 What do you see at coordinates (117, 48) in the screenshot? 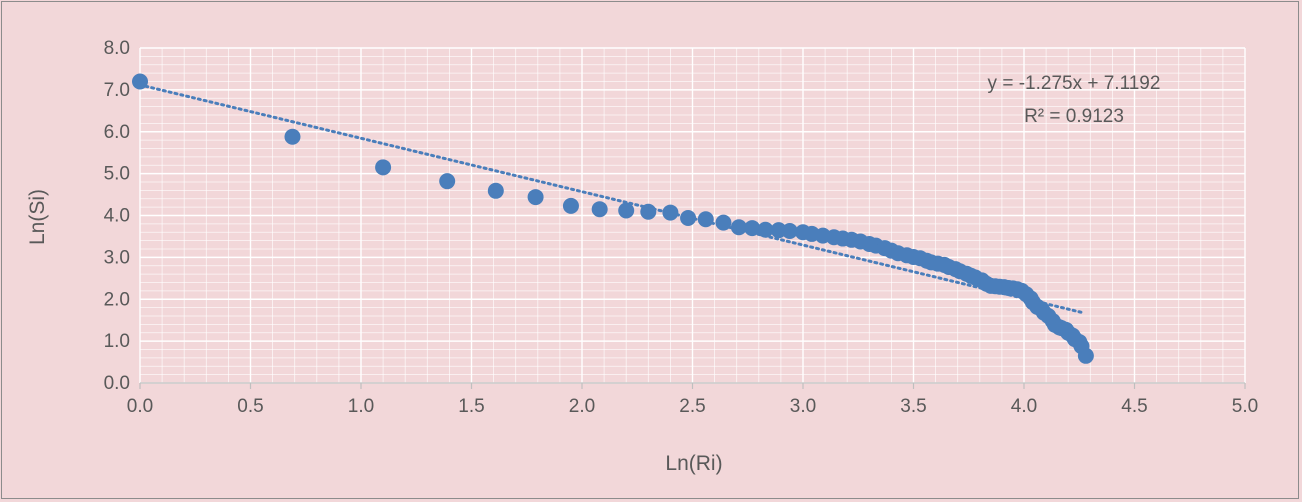
I see `y-tick-label: 8.0` at bounding box center [117, 48].